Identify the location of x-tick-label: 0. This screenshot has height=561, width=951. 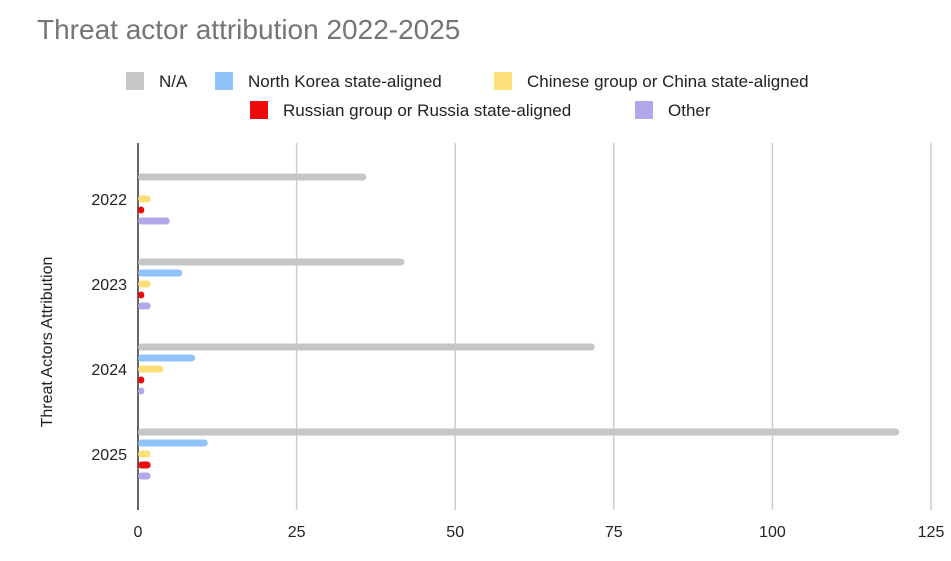
(138, 532).